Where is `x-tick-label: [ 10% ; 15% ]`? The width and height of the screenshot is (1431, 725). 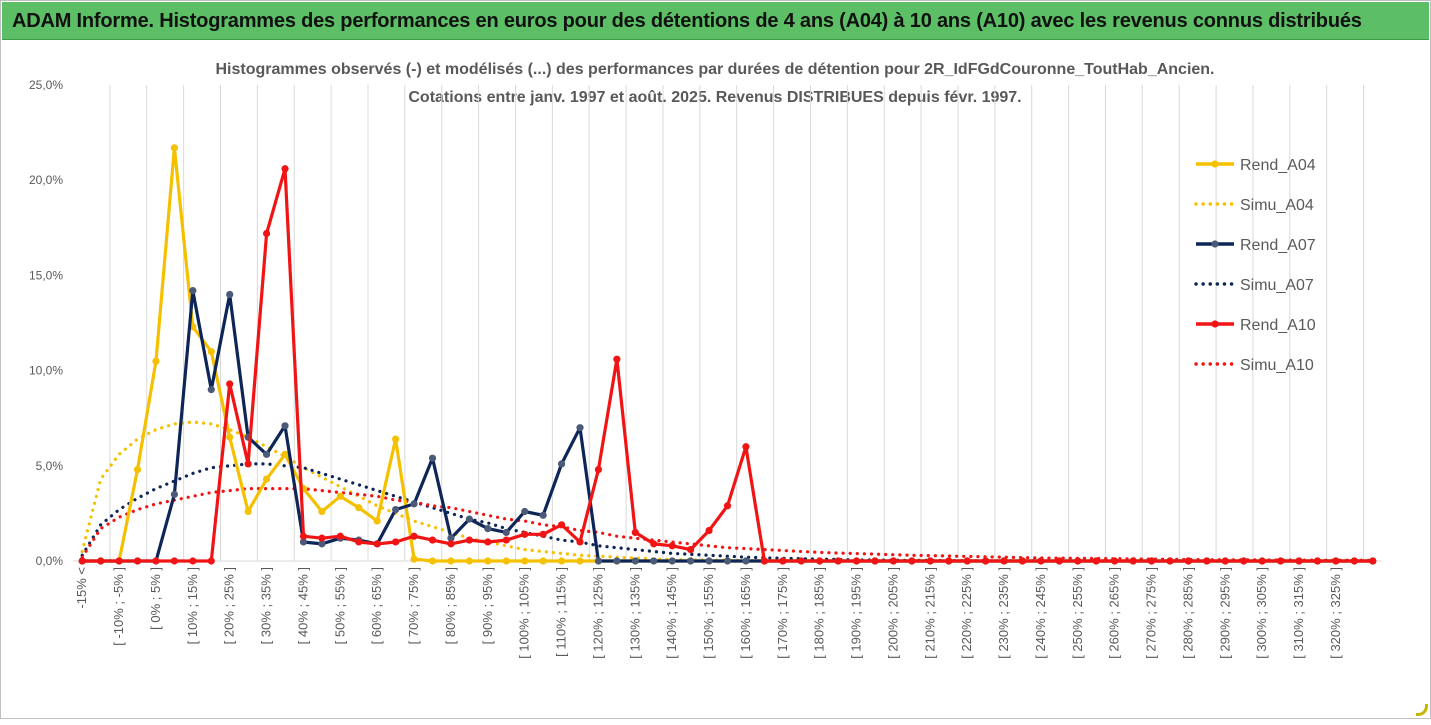
x-tick-label: [ 10% ; 15% ] is located at coordinates (192, 605).